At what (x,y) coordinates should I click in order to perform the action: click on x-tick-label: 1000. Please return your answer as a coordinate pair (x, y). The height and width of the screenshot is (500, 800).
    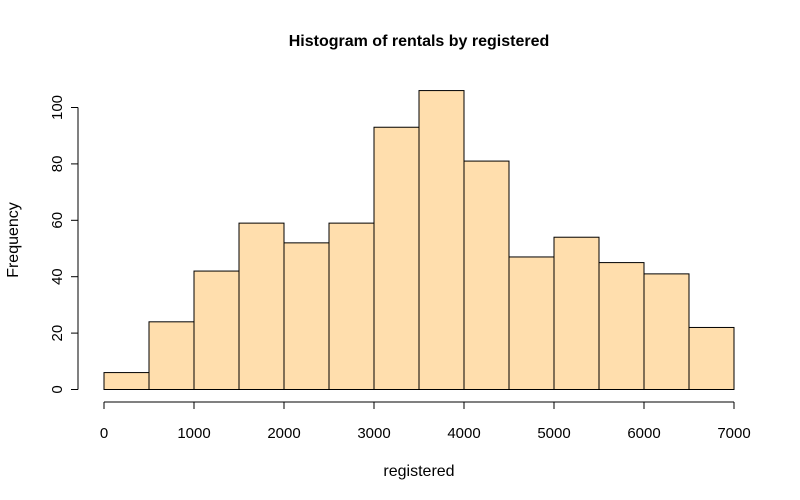
    Looking at the image, I should click on (193, 433).